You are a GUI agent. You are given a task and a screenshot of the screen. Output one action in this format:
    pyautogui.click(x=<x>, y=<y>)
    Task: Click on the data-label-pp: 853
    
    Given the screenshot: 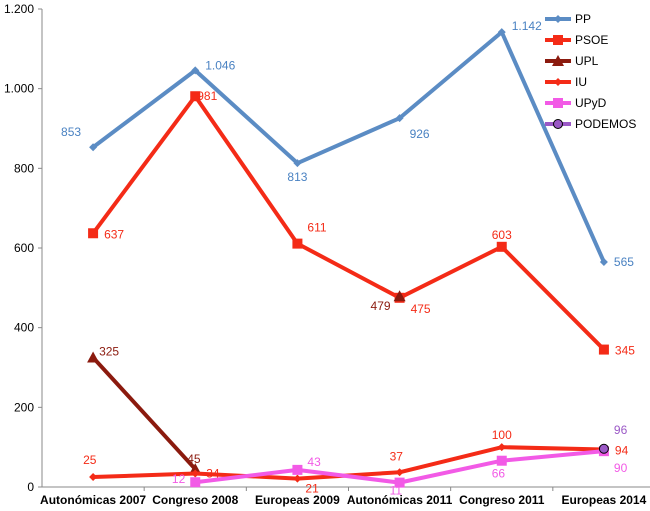 What is the action you would take?
    pyautogui.click(x=71, y=132)
    